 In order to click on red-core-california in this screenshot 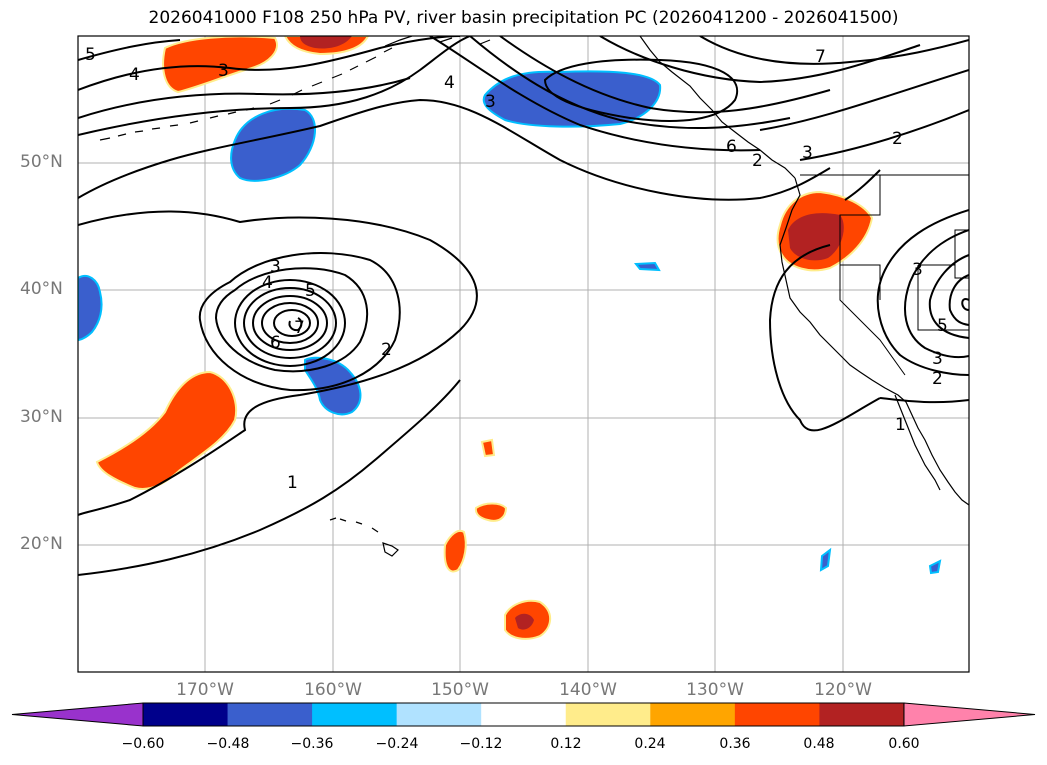, I will do `click(816, 237)`.